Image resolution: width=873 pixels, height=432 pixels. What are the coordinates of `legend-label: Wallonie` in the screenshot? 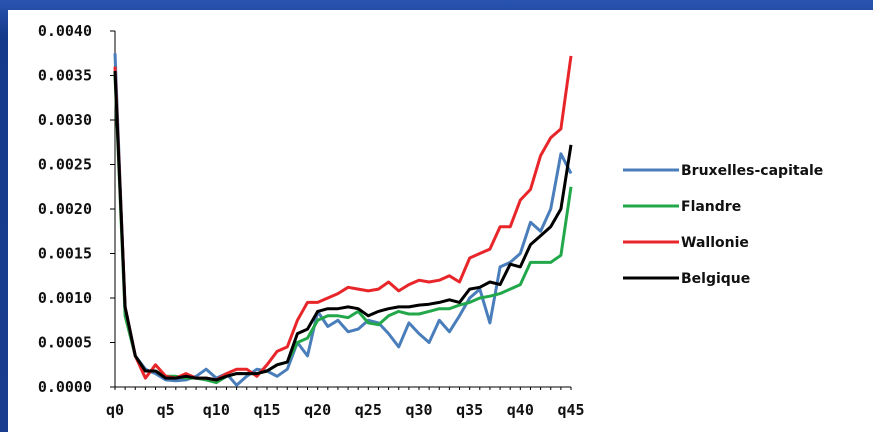 It's located at (715, 243).